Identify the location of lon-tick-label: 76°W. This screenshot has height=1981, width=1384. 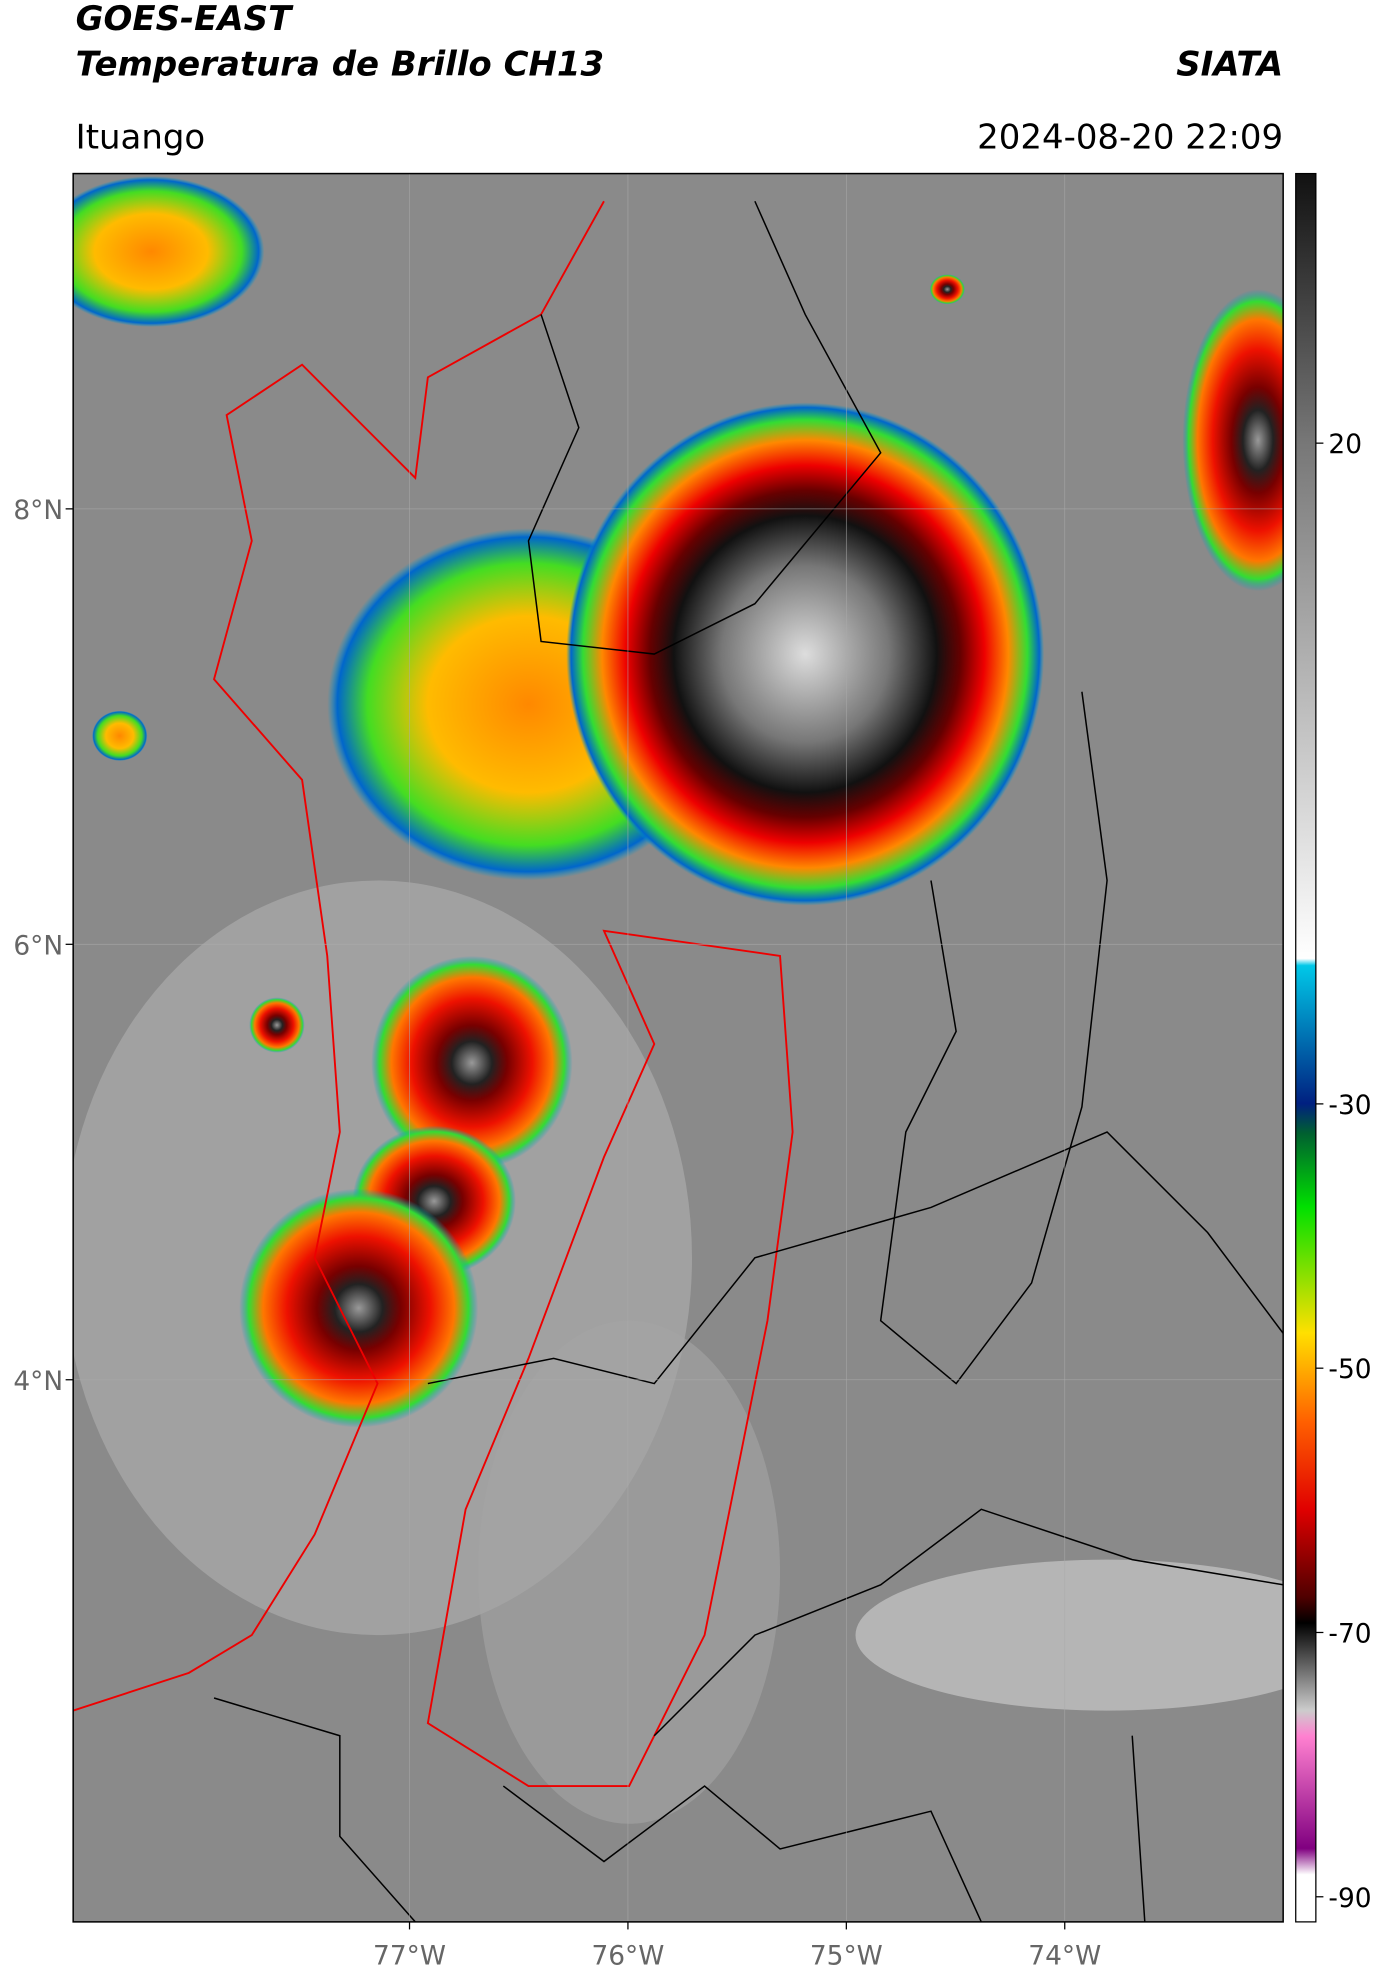
(627, 1956).